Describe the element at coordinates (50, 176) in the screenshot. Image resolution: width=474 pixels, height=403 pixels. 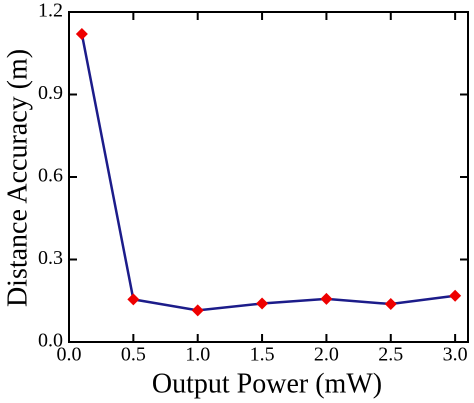
I see `y-tick-label: 0.6` at that location.